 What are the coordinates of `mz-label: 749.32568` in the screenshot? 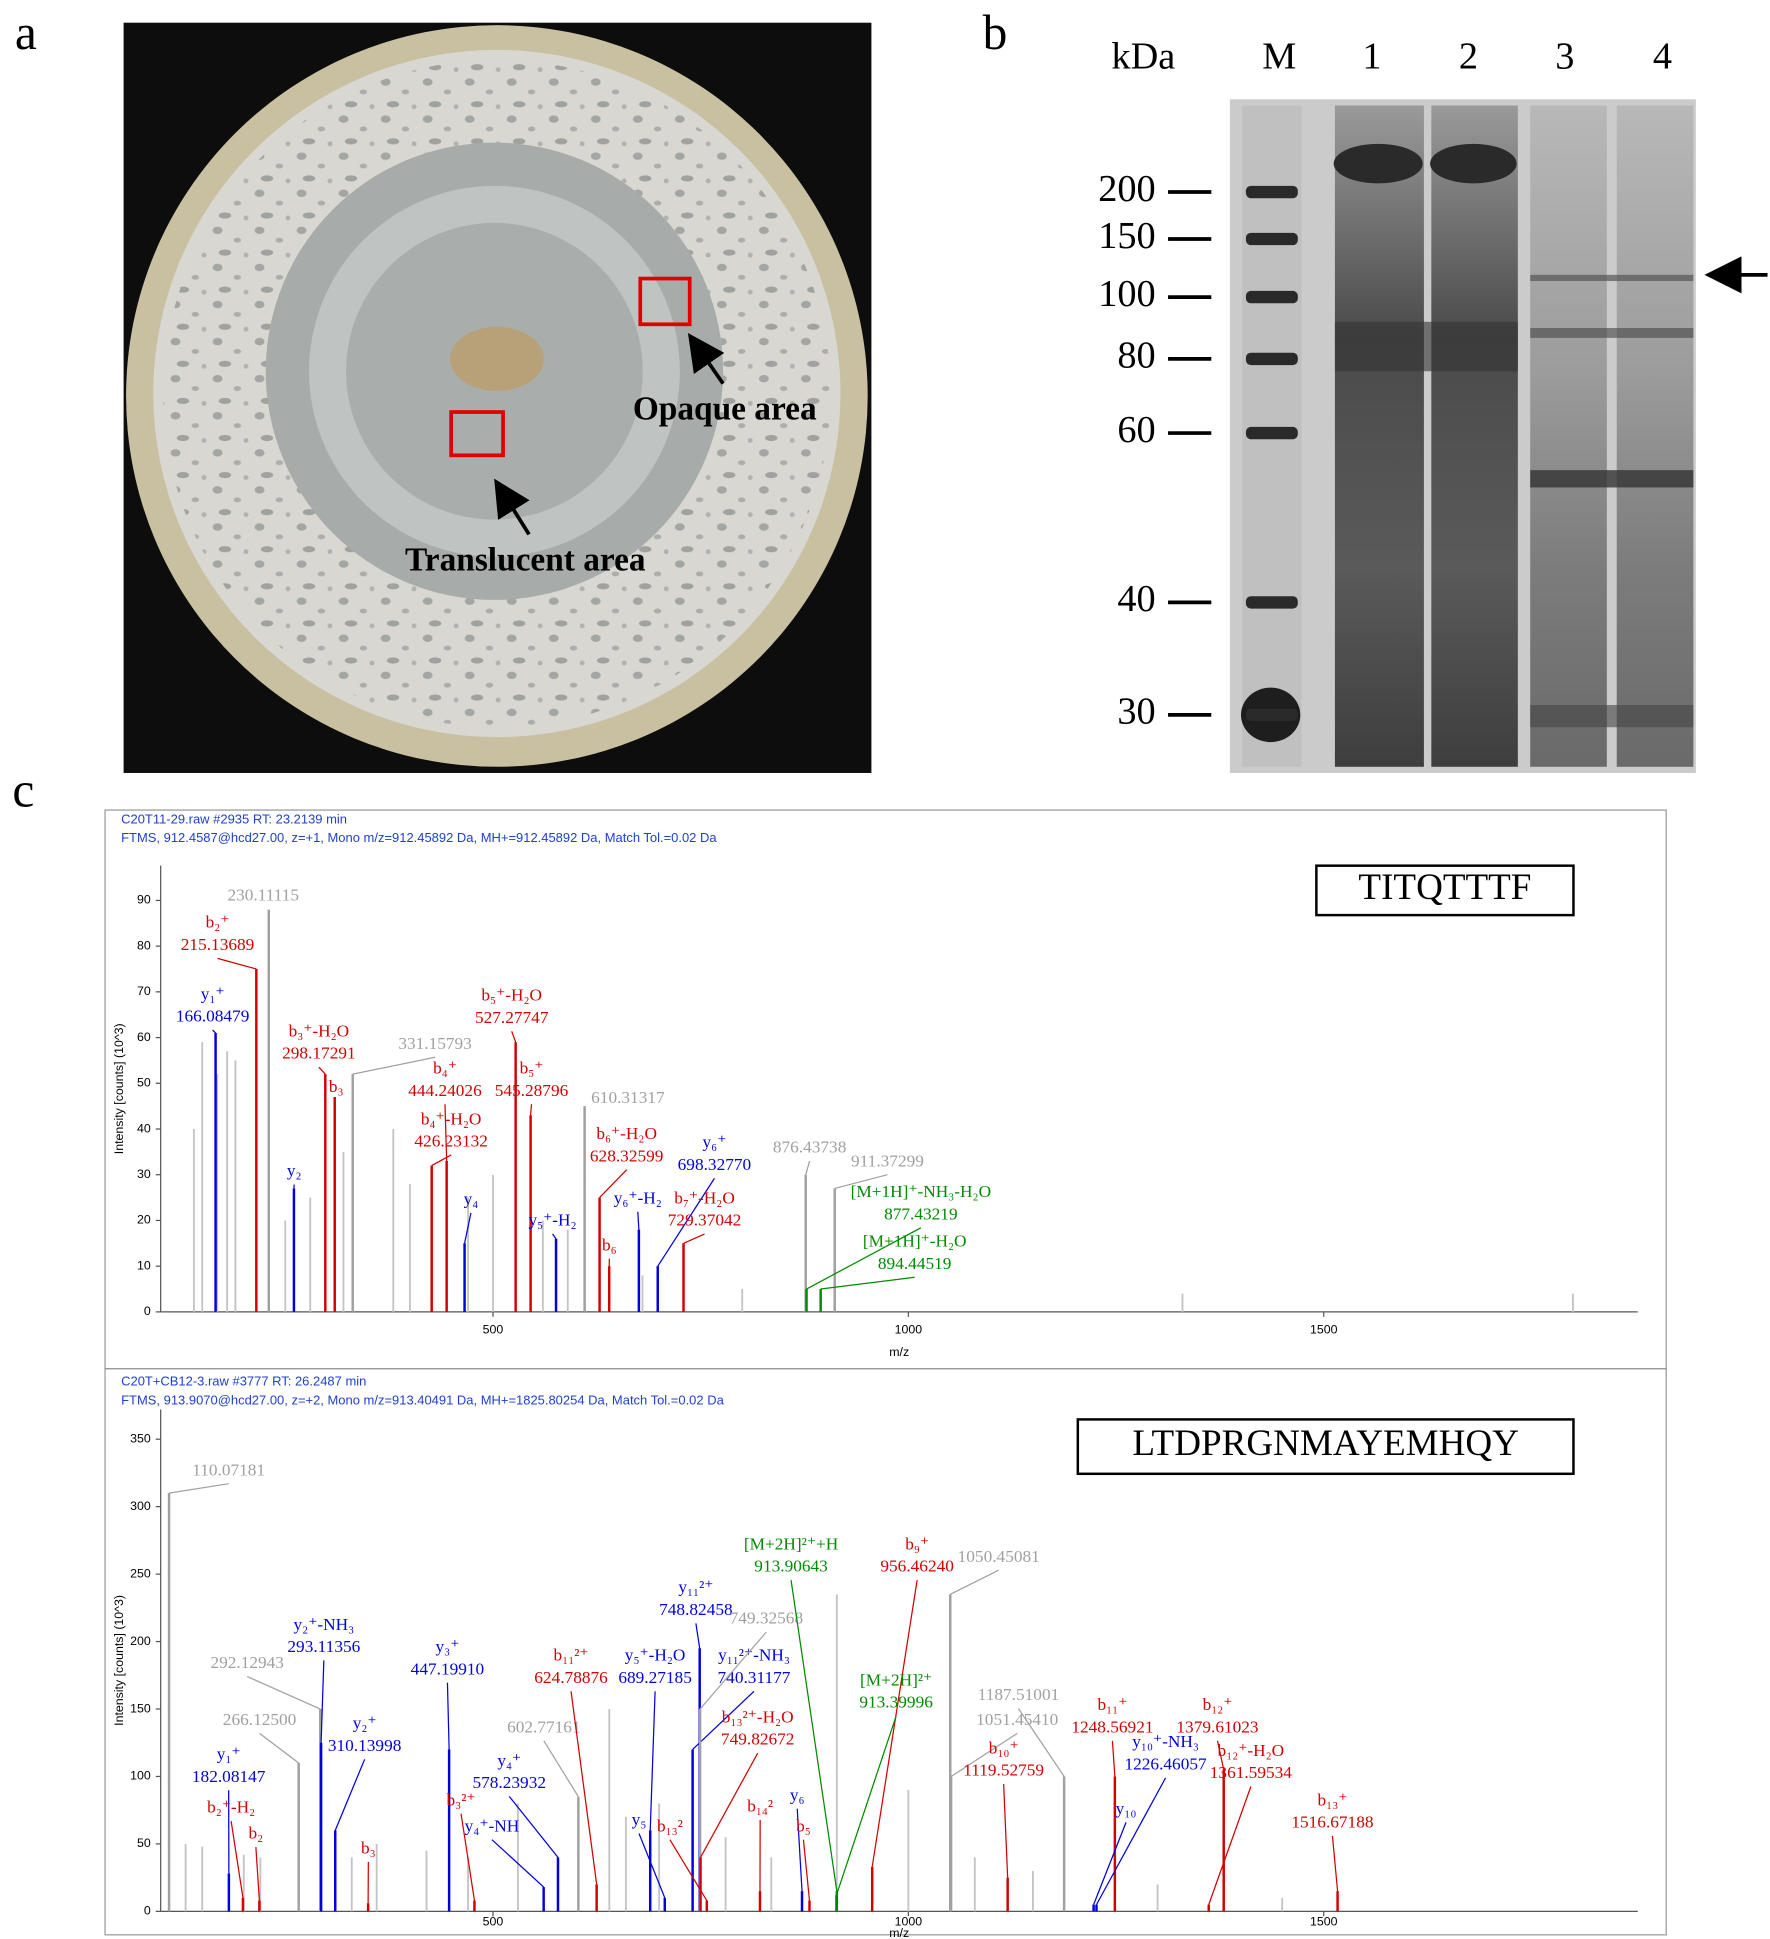 It's located at (767, 1618).